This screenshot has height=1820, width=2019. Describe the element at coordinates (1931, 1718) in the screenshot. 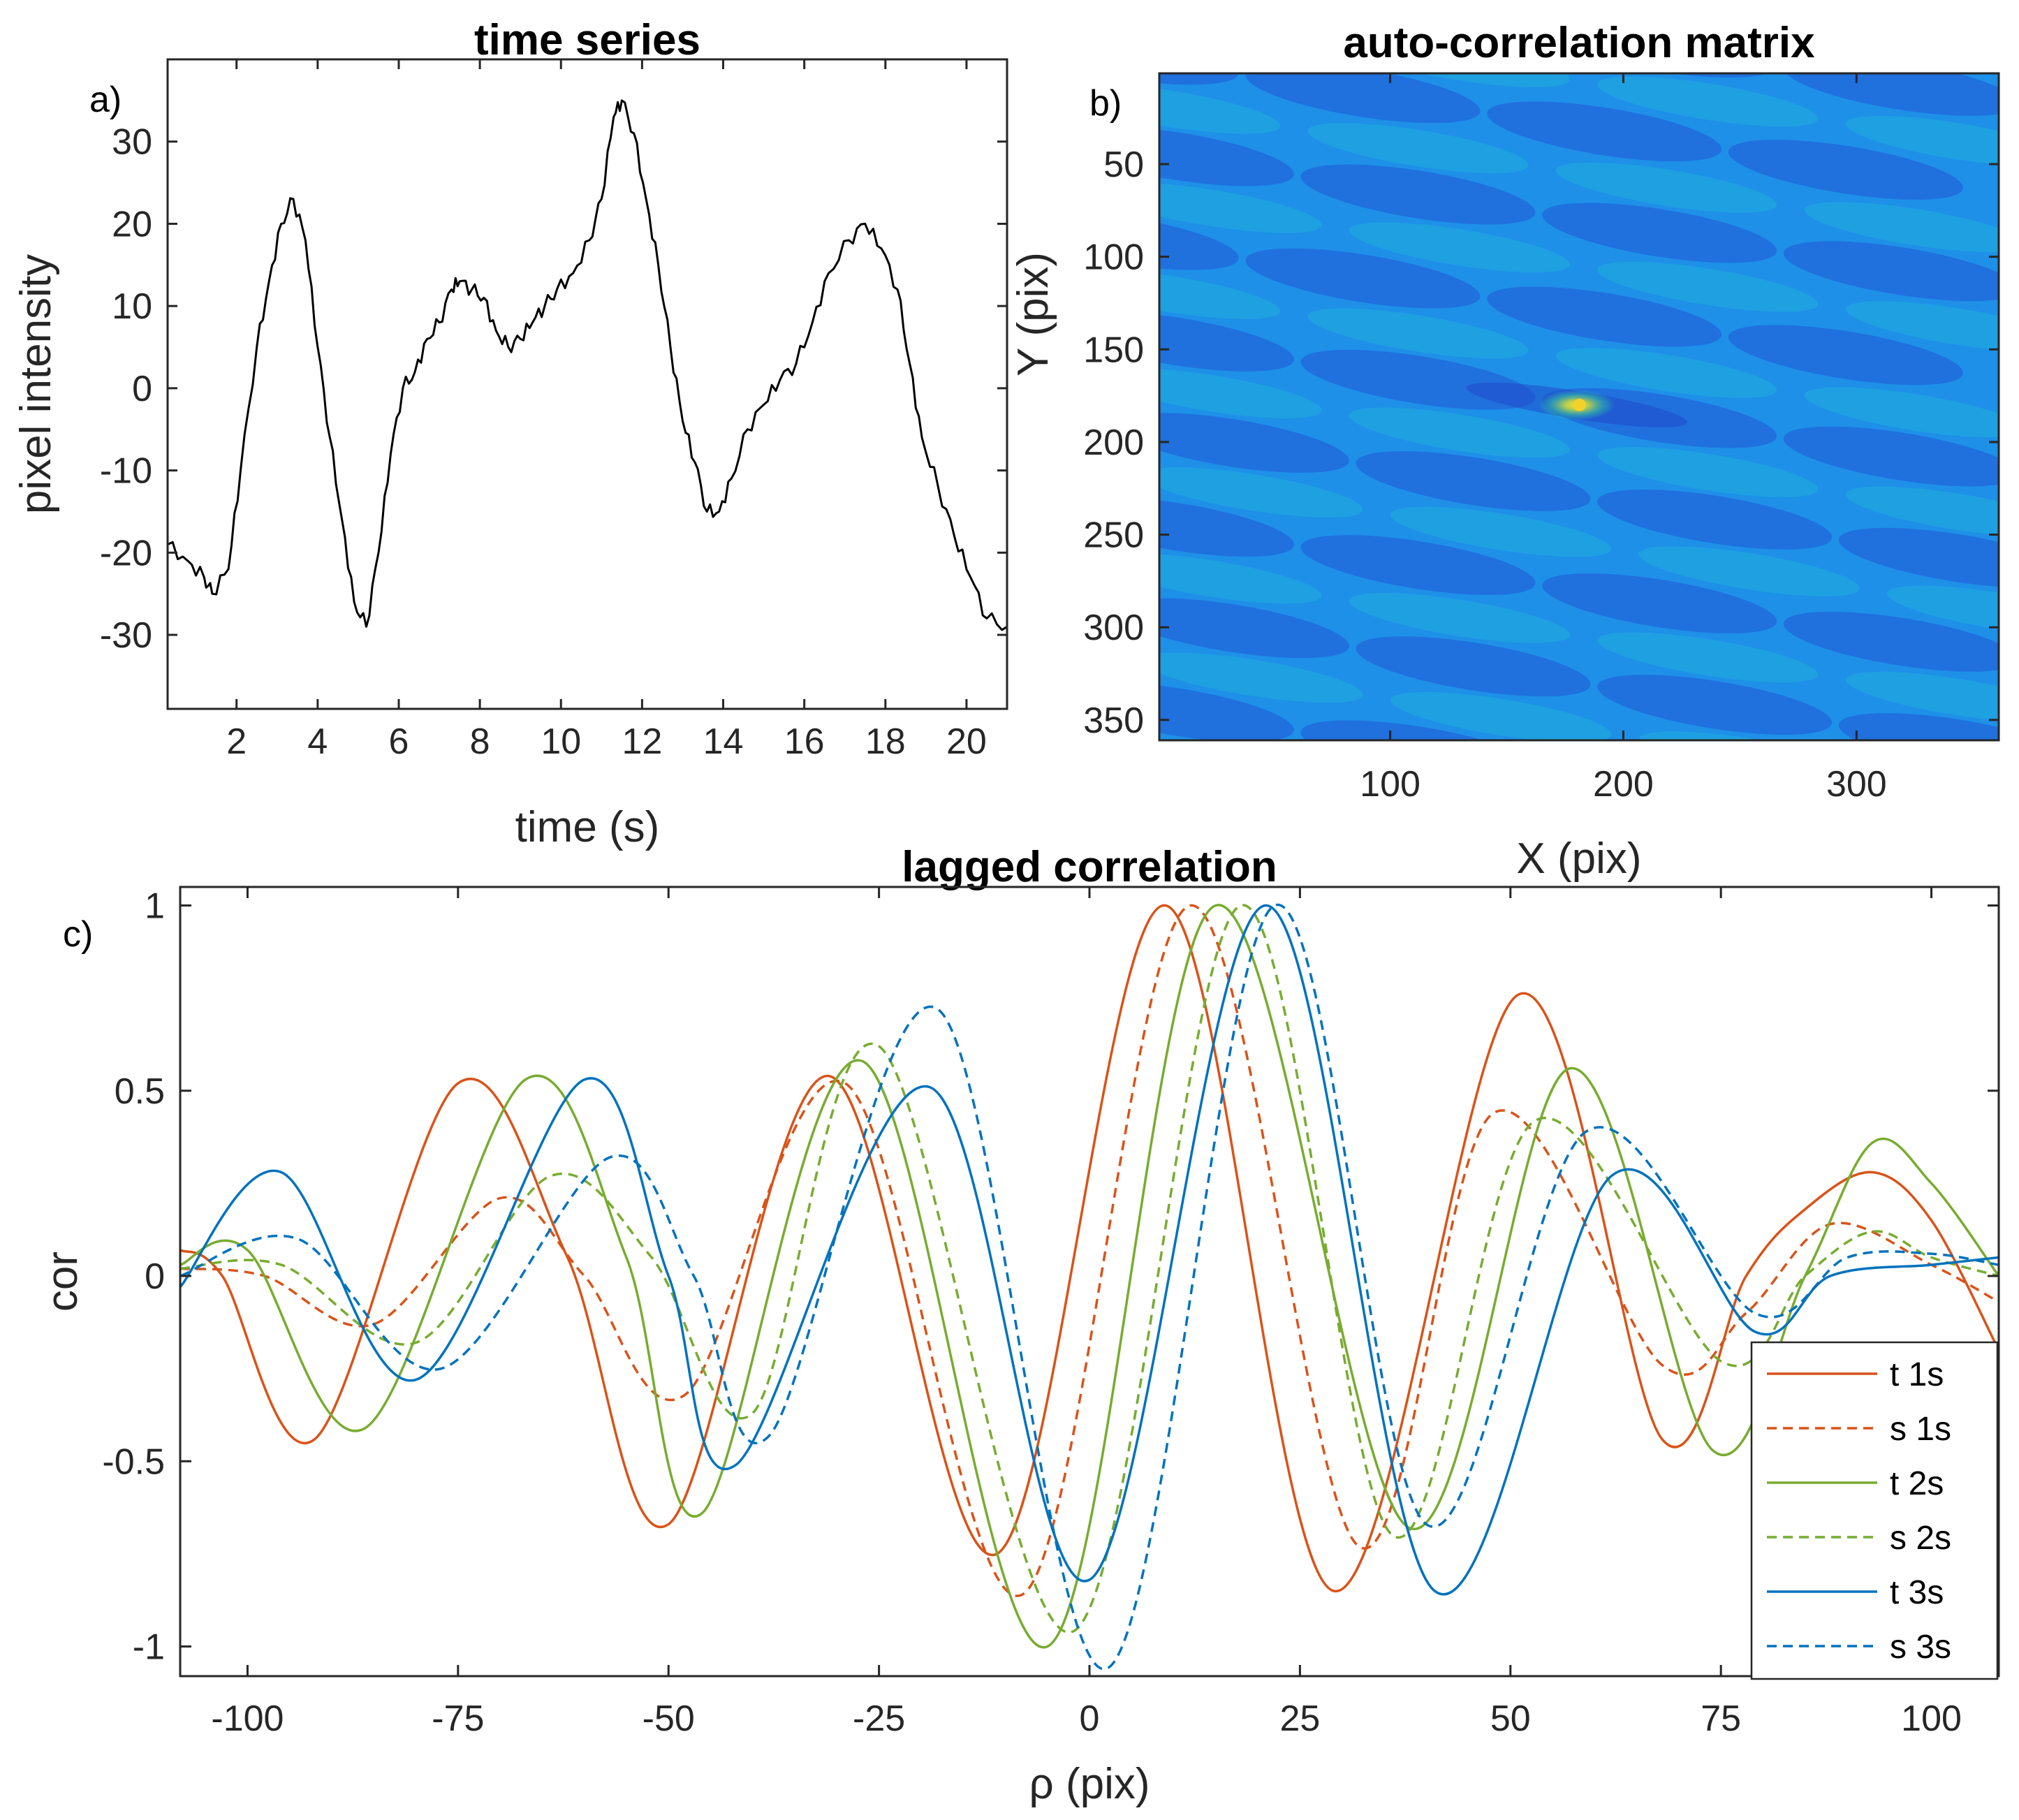

I see `panel-c-xtick-label: 100` at that location.